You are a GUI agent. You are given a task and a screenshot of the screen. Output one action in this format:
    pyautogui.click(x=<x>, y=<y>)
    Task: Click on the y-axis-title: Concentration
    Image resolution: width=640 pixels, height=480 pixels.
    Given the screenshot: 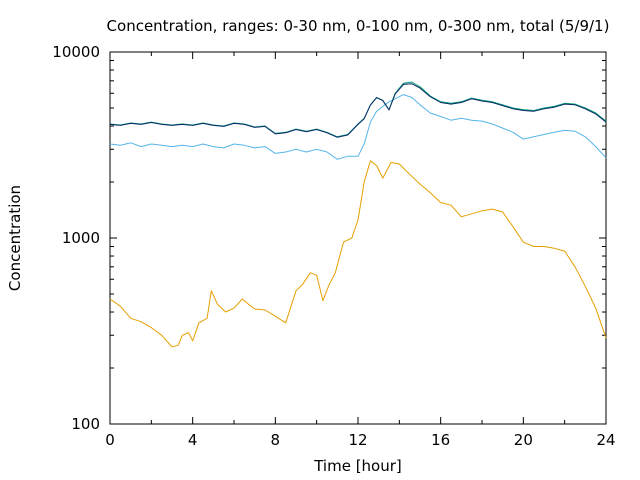 What is the action you would take?
    pyautogui.click(x=15, y=238)
    